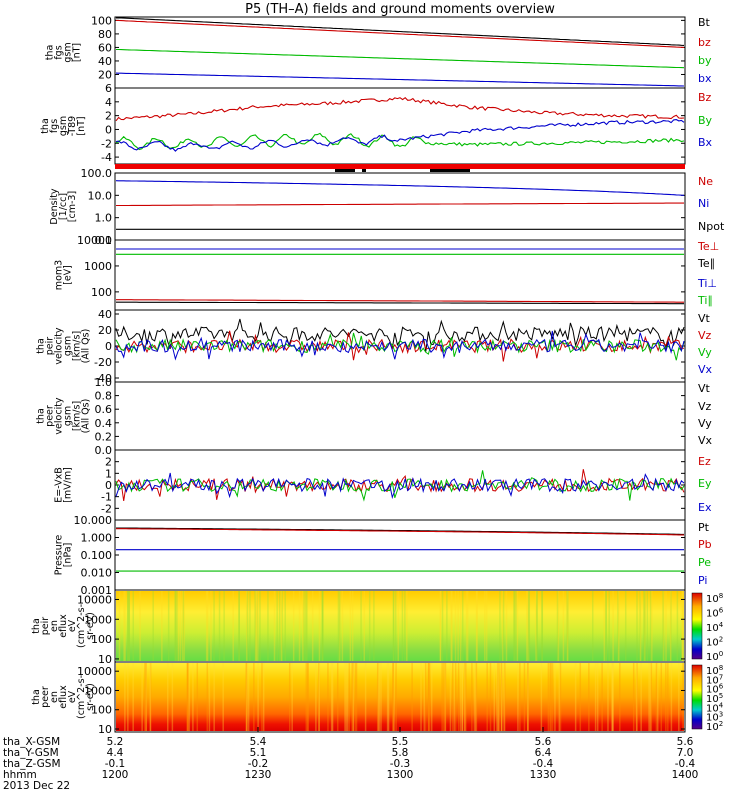 This screenshot has width=750, height=800. I want to click on ytick-label: 10, so click(105, 659).